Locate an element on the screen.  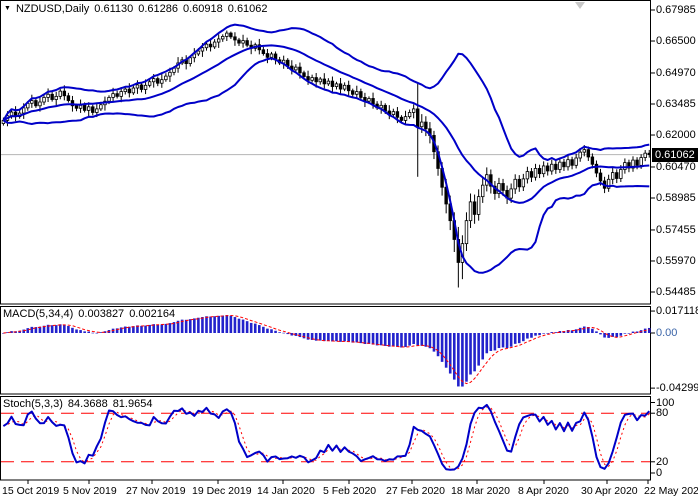
date-tick-label: 8 Apr 2020 is located at coordinates (543, 491).